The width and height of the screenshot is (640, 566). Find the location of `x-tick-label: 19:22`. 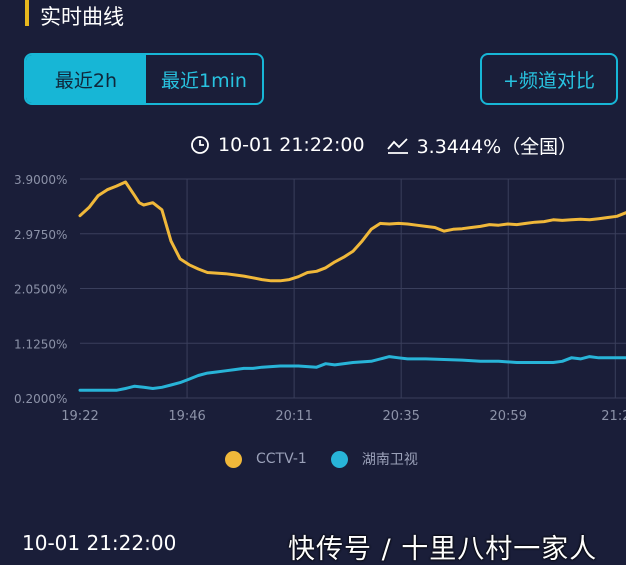

x-tick-label: 19:22 is located at coordinates (79, 416).